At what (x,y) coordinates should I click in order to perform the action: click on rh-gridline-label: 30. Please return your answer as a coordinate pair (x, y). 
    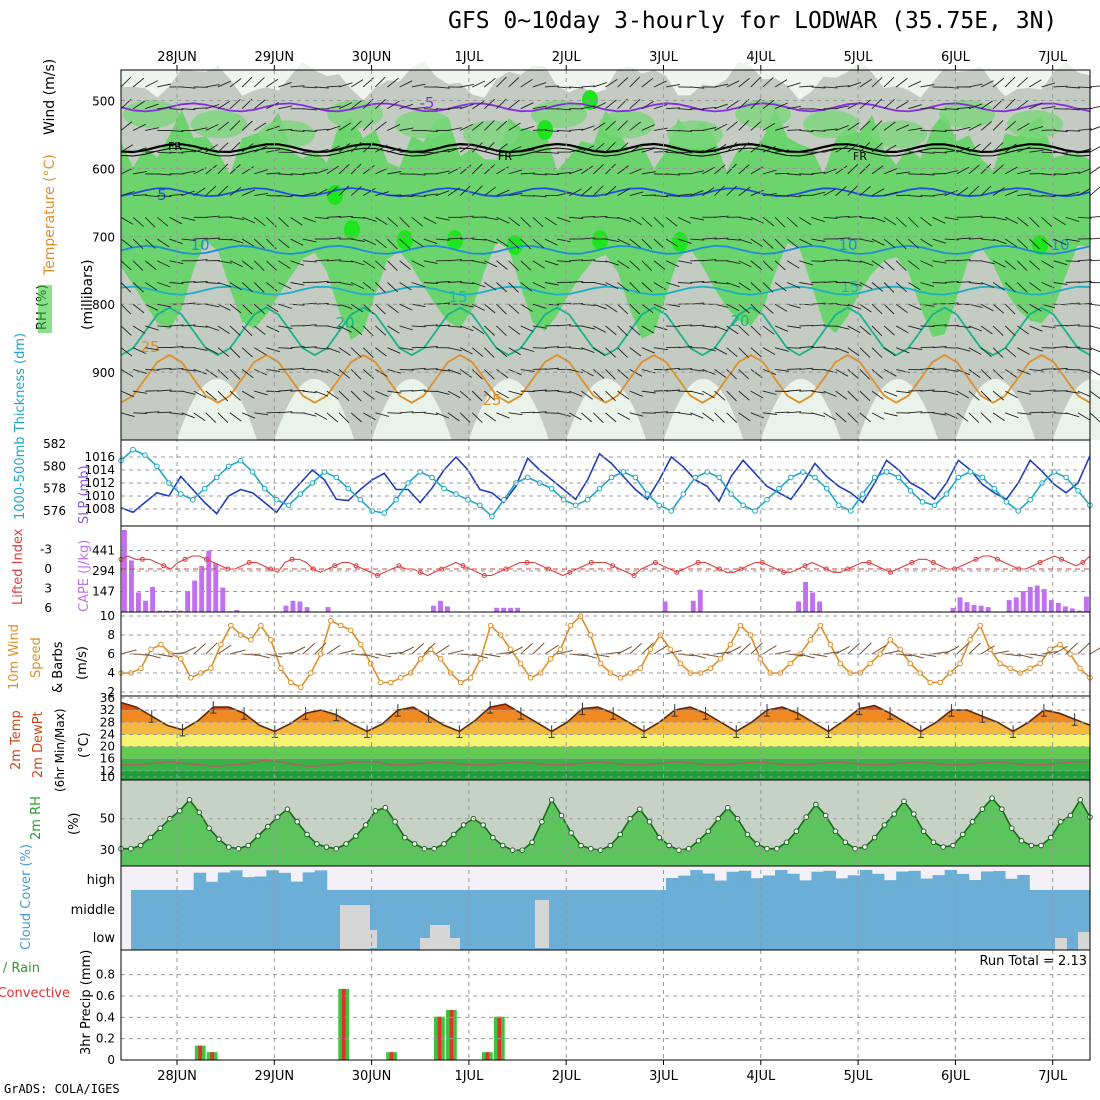
    Looking at the image, I should click on (107, 850).